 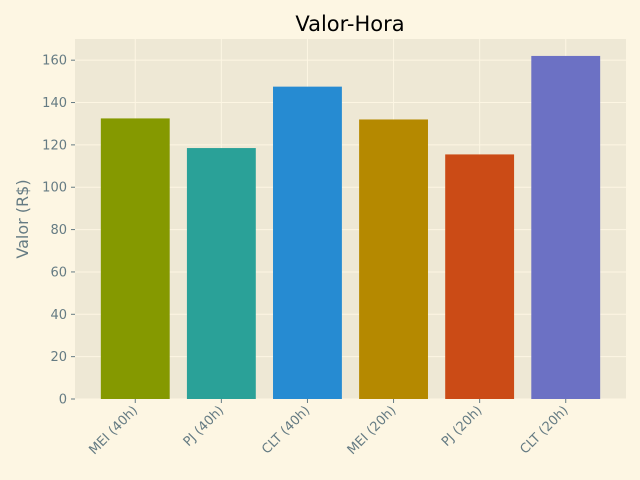 I want to click on y-tick-label: 80, so click(x=58, y=230).